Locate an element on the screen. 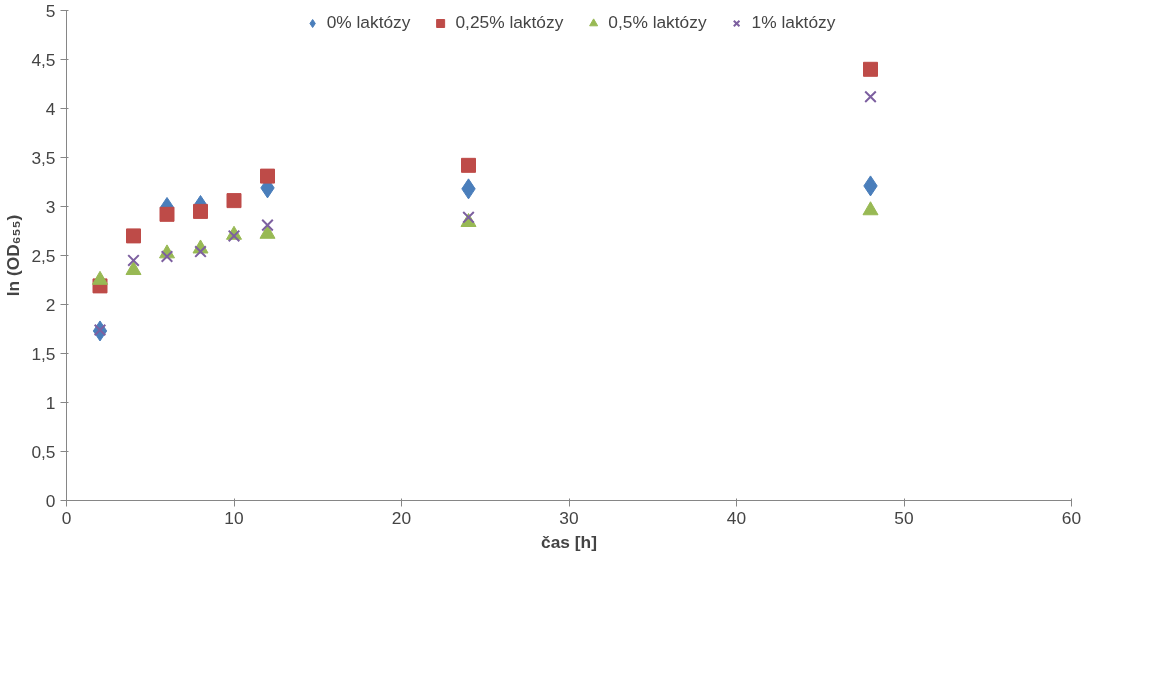 The height and width of the screenshot is (697, 1176). x-tick-label: 10 is located at coordinates (234, 517).